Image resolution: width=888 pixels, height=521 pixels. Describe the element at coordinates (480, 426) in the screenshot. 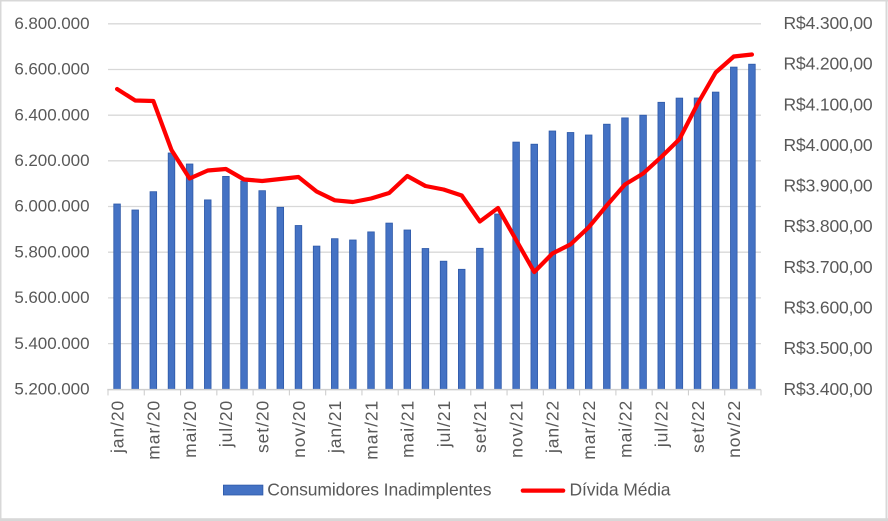

I see `svg-text: set/21` at that location.